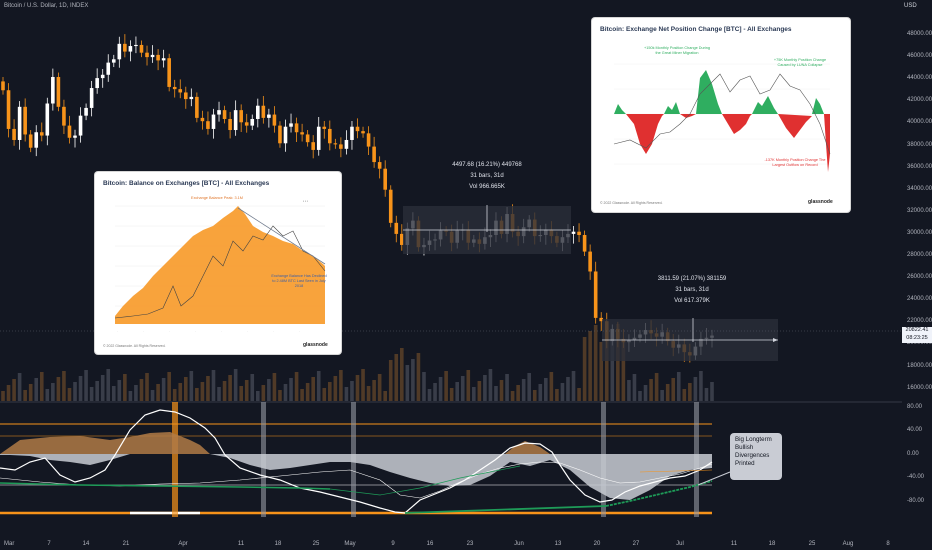 This screenshot has width=932, height=550. What do you see at coordinates (470, 544) in the screenshot?
I see `time-tick: 23` at bounding box center [470, 544].